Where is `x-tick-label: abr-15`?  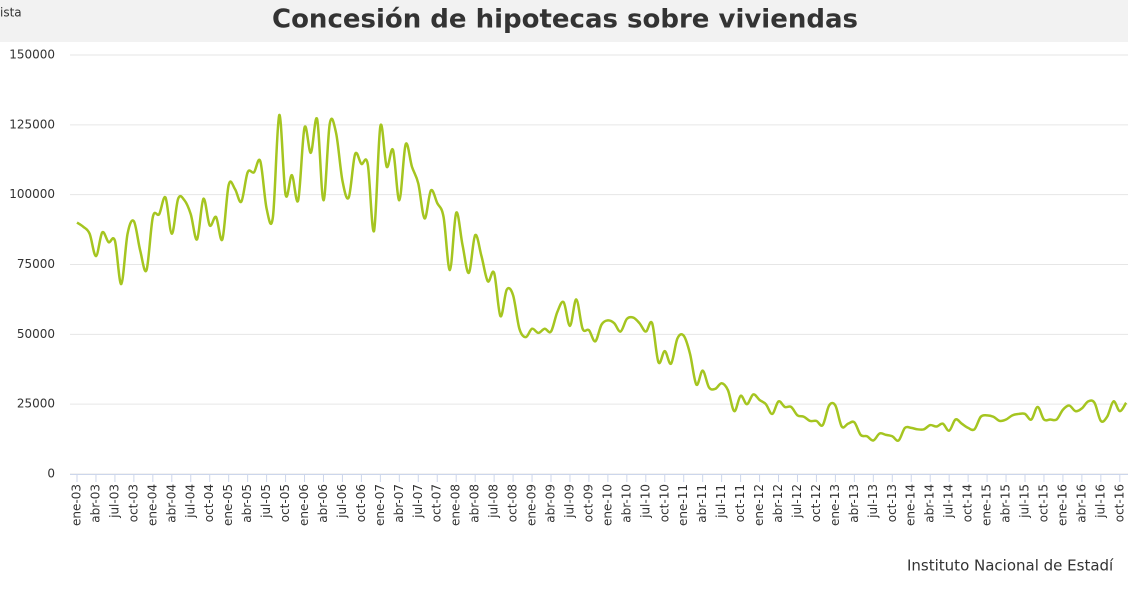 x-tick-label: abr-15 is located at coordinates (1006, 503).